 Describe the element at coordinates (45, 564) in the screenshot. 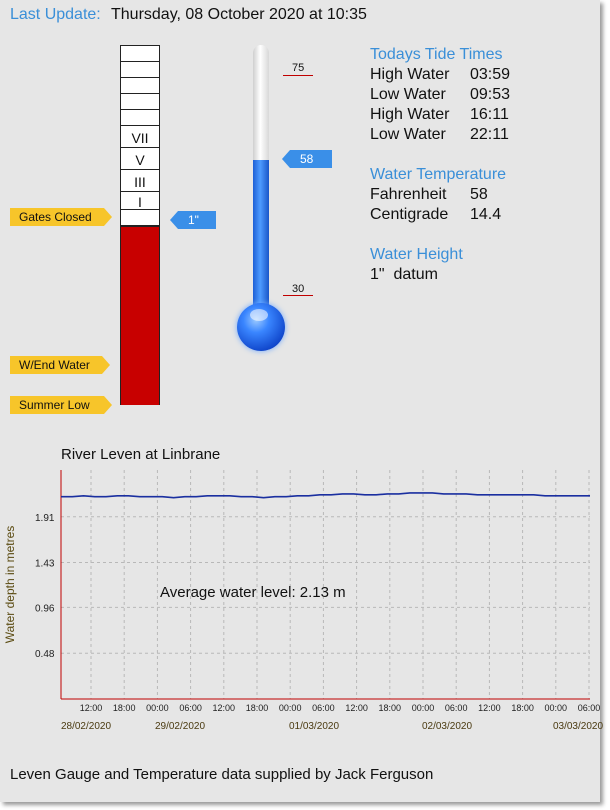

I see `y-tick-label: 1.43` at that location.